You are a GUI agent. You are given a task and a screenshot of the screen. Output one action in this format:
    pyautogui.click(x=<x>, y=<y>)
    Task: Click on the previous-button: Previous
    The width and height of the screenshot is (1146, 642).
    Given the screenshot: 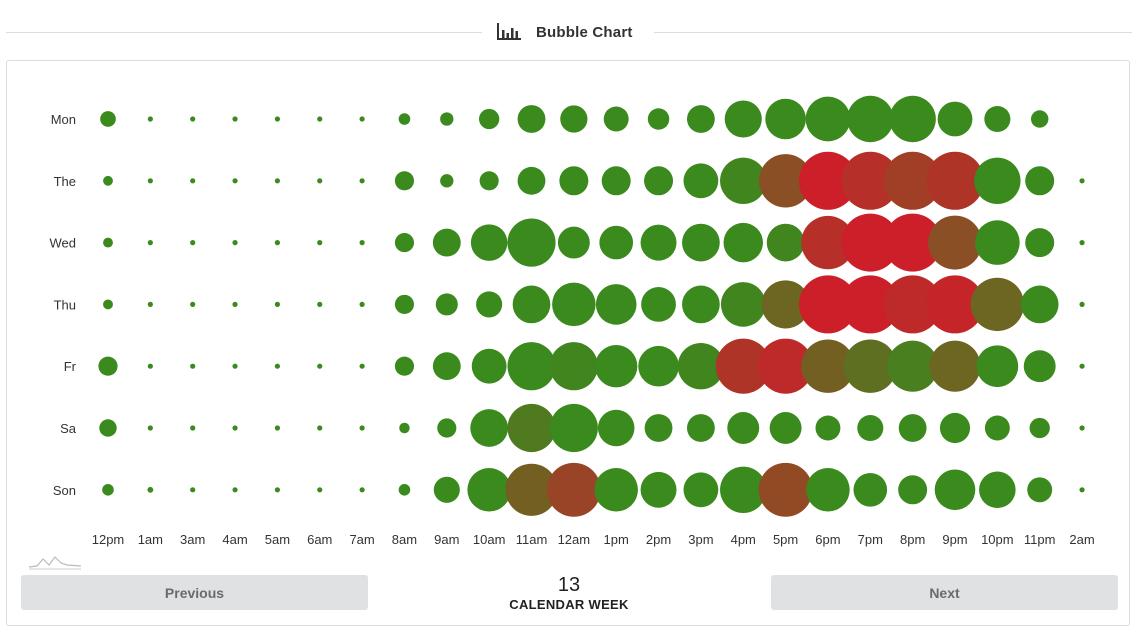 What is the action you would take?
    pyautogui.click(x=194, y=592)
    